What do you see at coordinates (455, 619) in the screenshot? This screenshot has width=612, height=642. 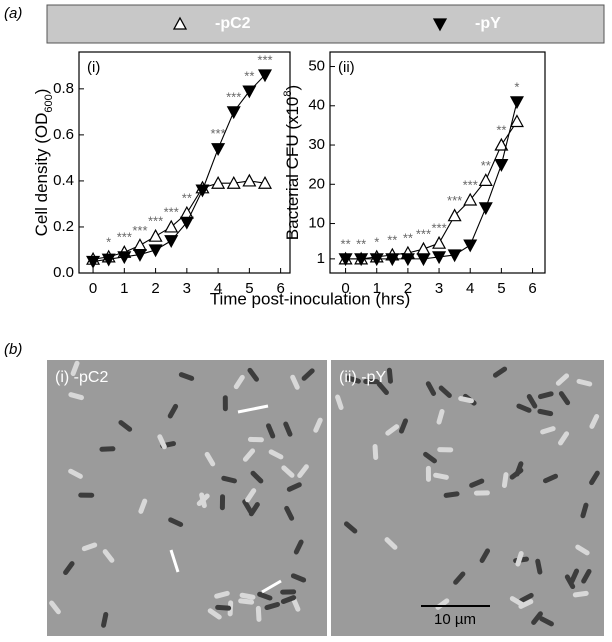 I see `scale-bar-label: 10 µm` at bounding box center [455, 619].